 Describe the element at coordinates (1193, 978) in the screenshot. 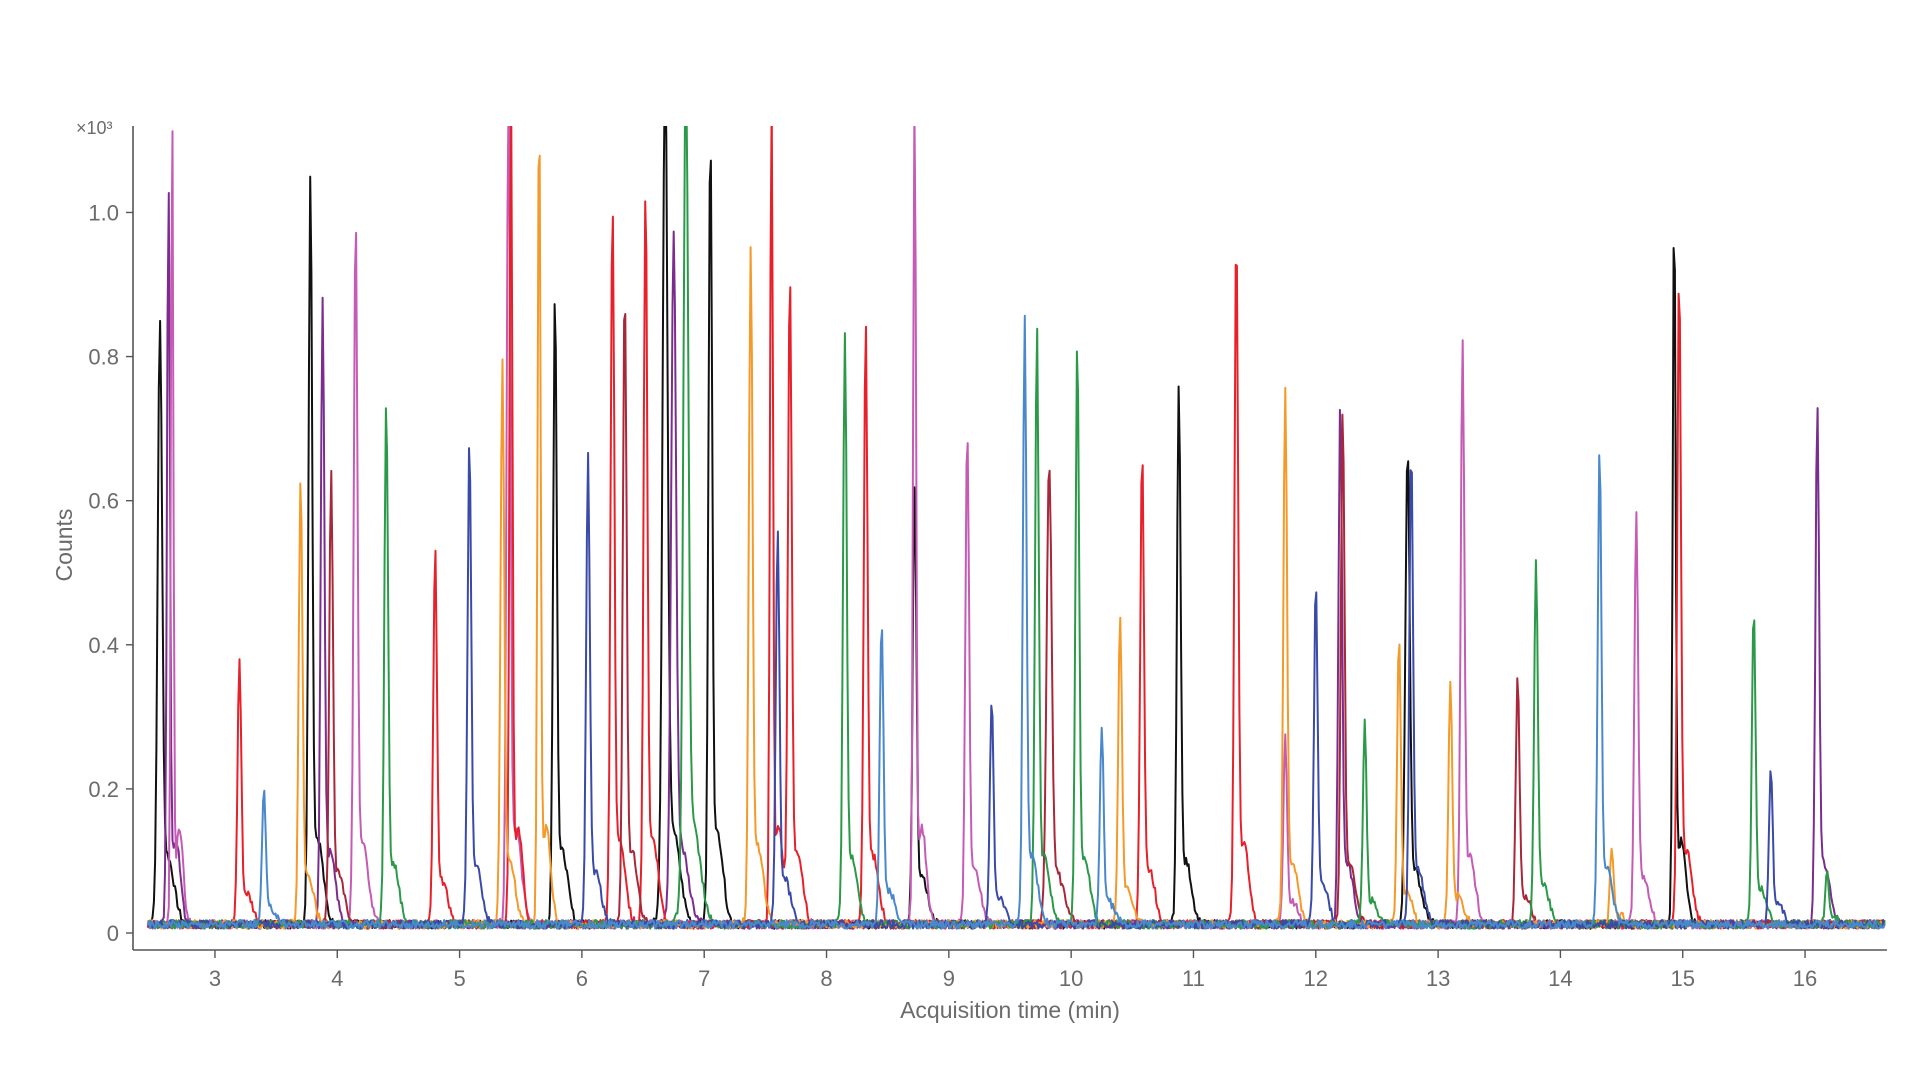

I see `x-tick-label: 11` at that location.